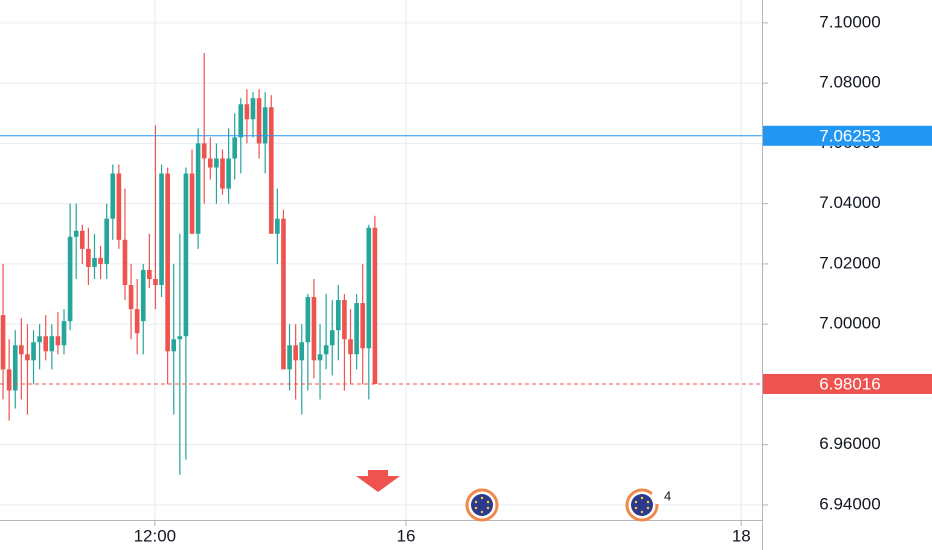 The height and width of the screenshot is (550, 932). Describe the element at coordinates (406, 535) in the screenshot. I see `x-tick-label: 16` at that location.